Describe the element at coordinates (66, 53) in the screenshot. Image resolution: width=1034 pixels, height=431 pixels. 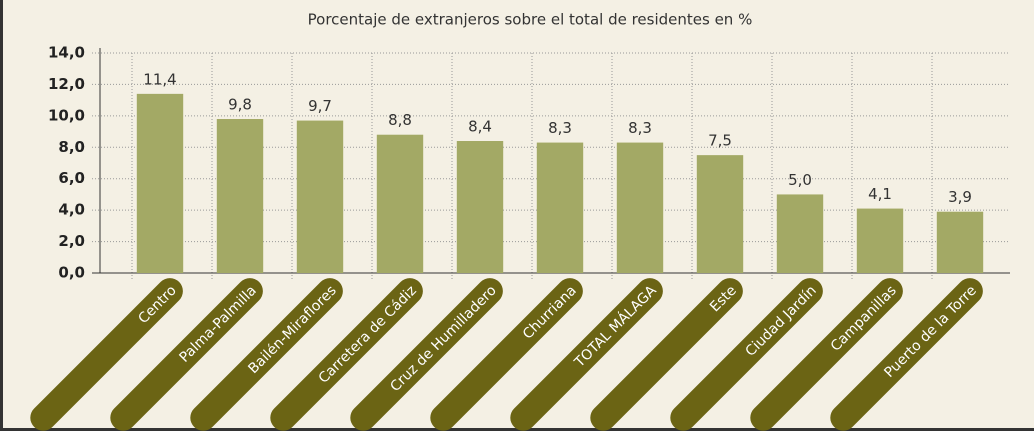
I see `y-tick-label: 14,0` at that location.